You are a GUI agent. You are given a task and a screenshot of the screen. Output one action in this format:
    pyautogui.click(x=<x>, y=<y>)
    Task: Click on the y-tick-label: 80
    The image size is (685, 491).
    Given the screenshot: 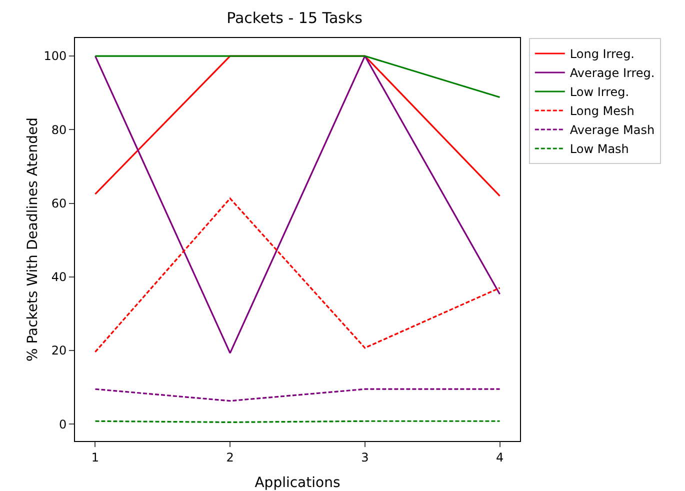 What is the action you would take?
    pyautogui.click(x=59, y=129)
    